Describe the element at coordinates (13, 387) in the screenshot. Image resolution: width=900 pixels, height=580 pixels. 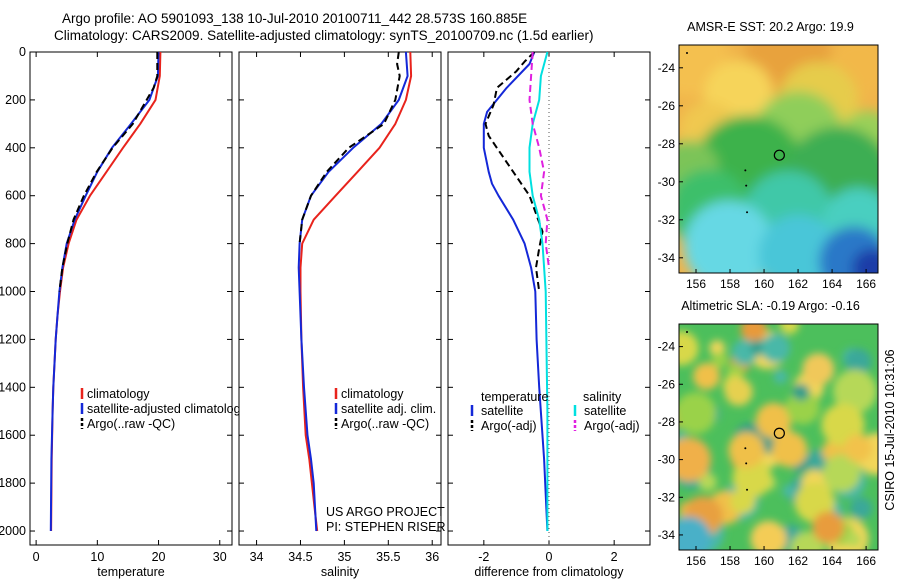
I see `y-tick-label: 1400` at that location.